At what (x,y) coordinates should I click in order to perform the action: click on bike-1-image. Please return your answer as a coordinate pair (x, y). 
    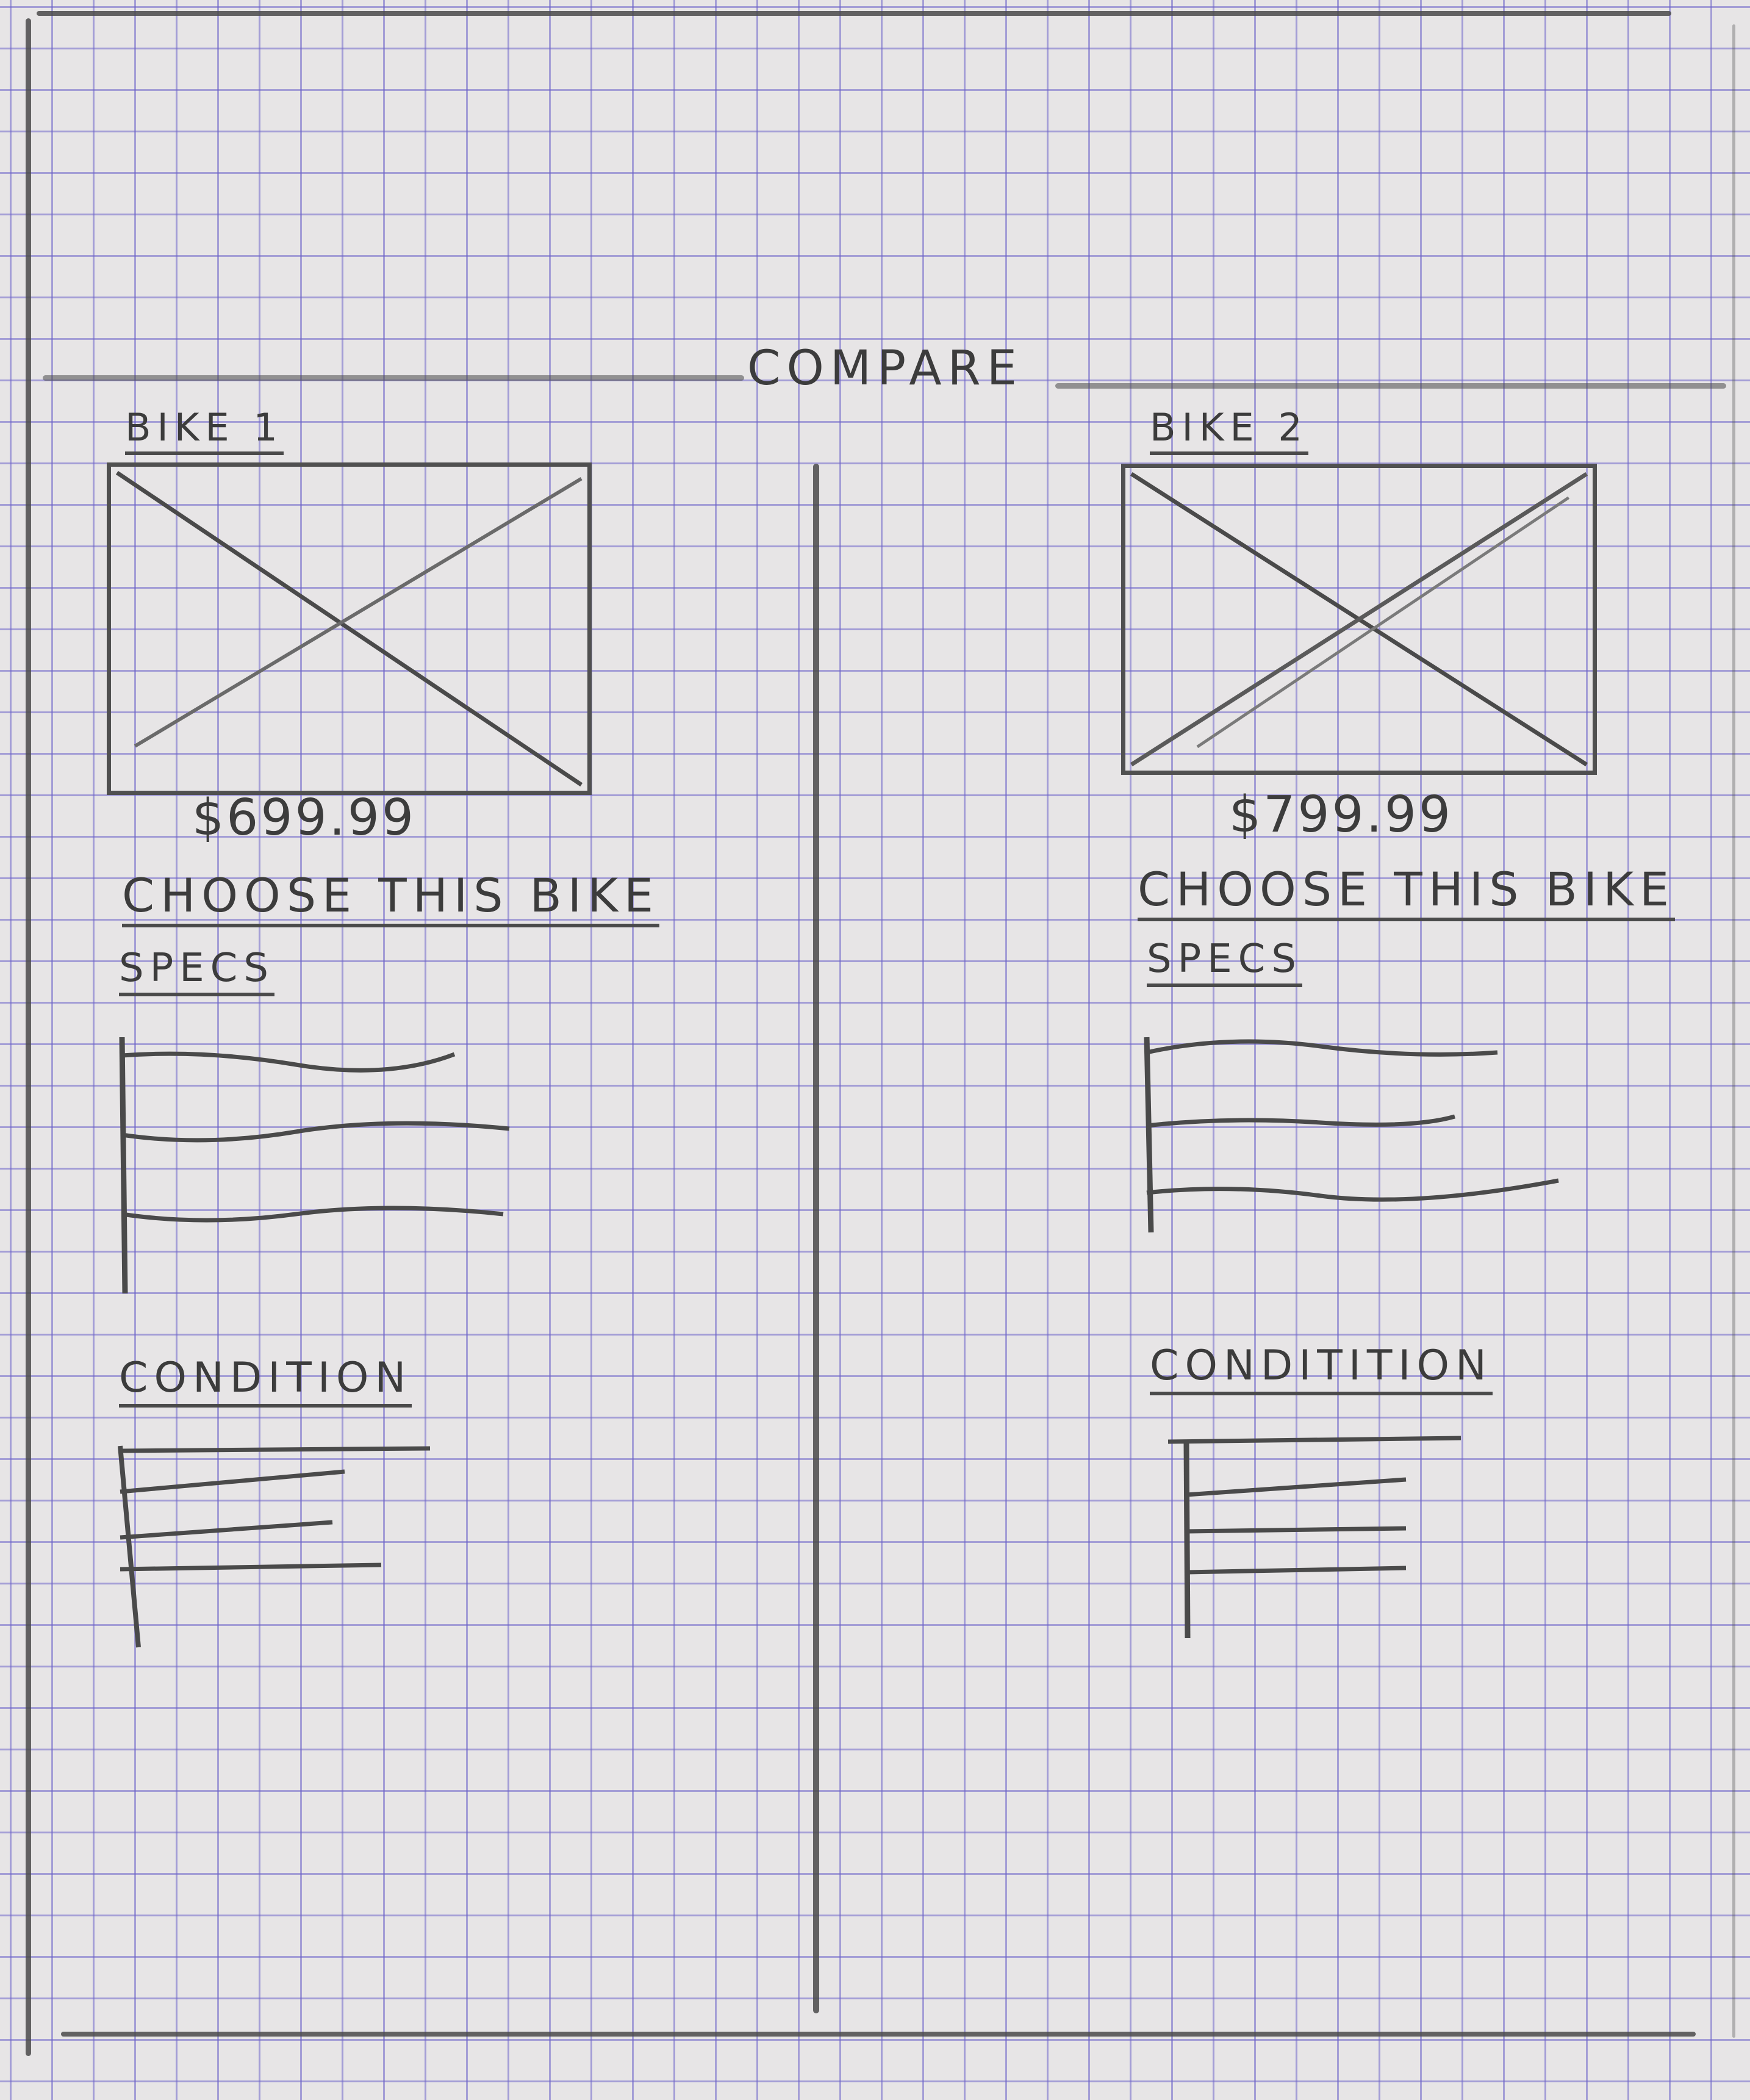
    Looking at the image, I should click on (349, 628).